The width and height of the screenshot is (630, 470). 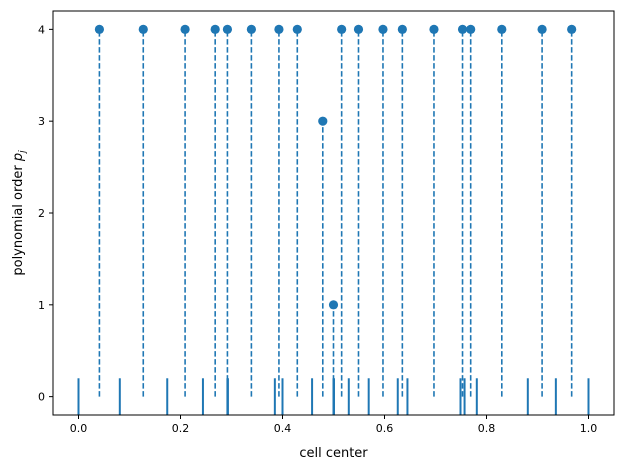 I want to click on y-tick-label: 2, so click(x=41, y=213).